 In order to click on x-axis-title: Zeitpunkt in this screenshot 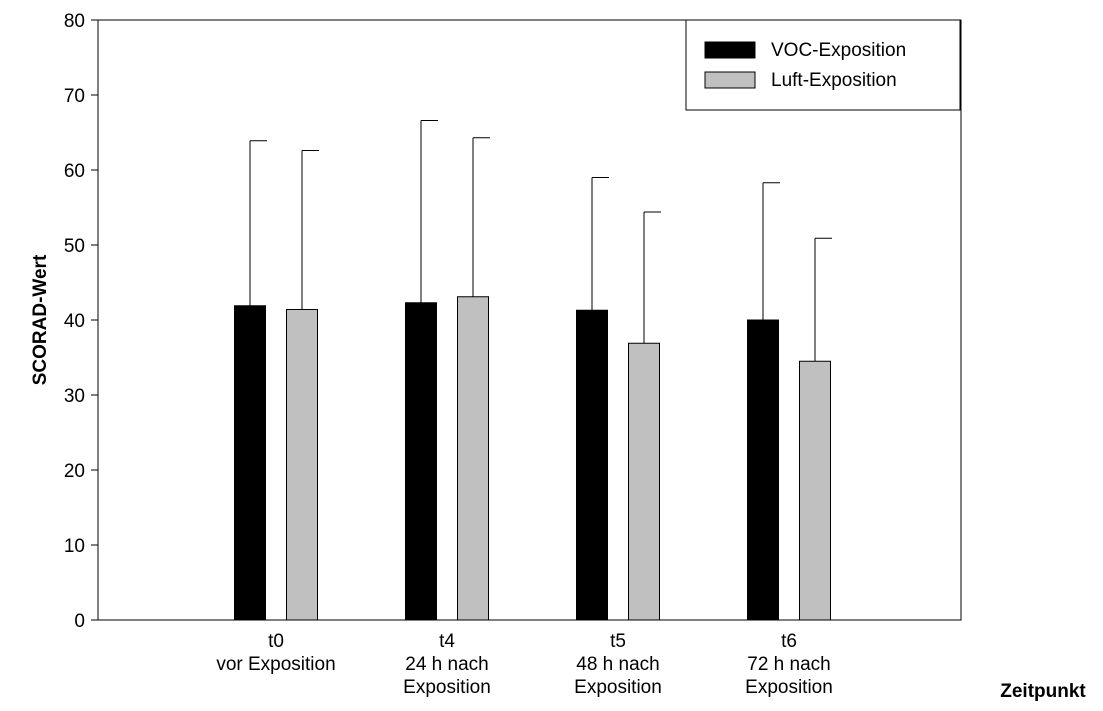, I will do `click(1043, 691)`.